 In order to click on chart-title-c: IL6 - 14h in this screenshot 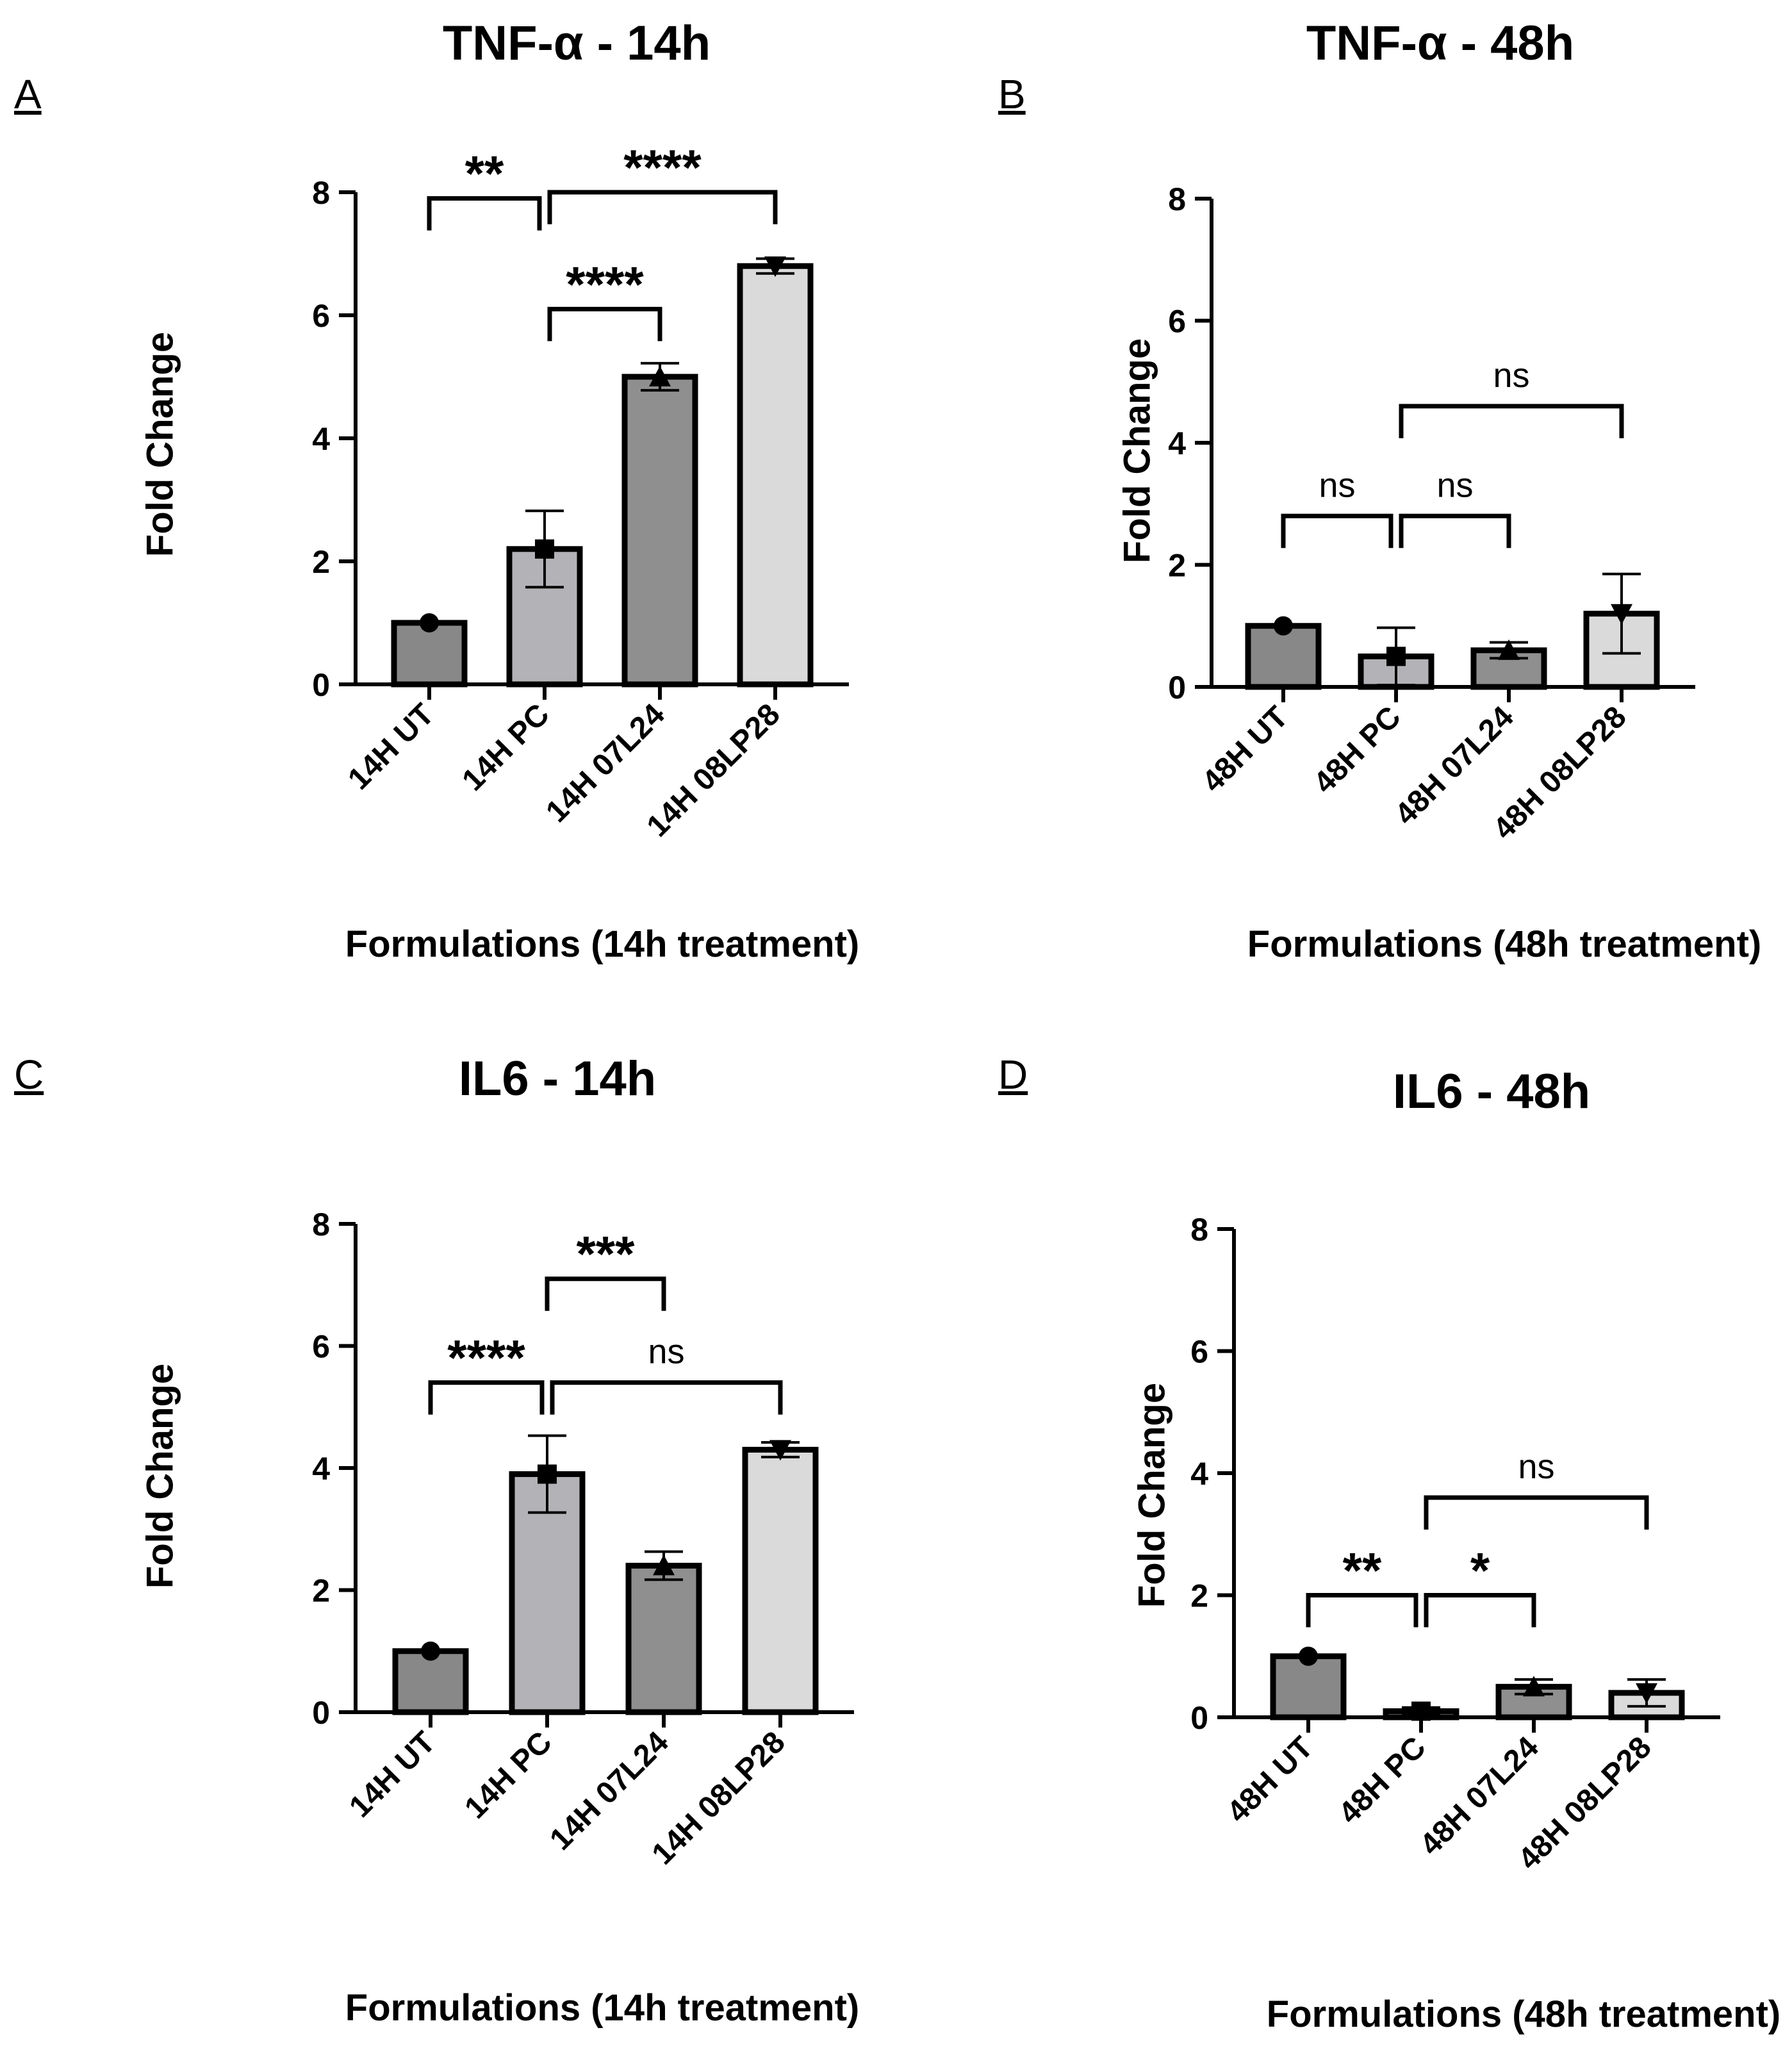, I will do `click(557, 1079)`.